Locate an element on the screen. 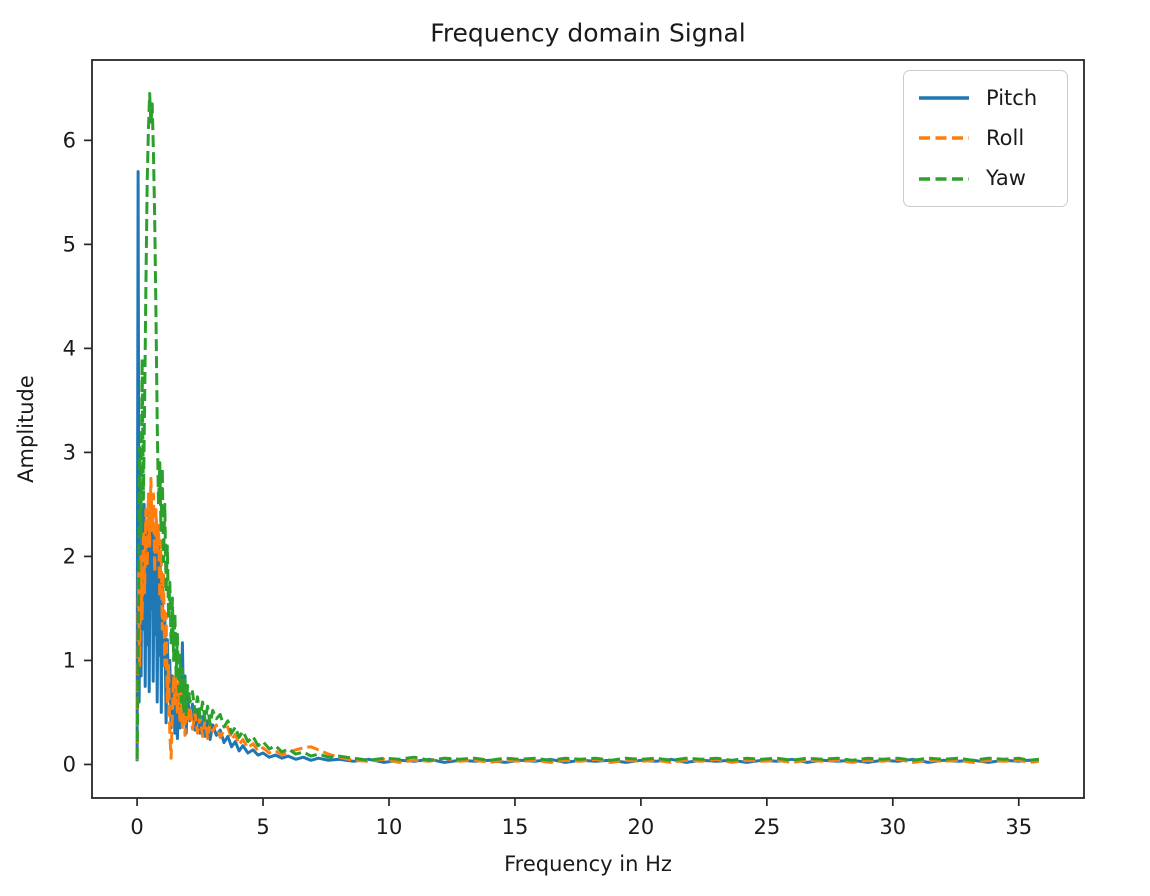  legend-item-pitch: Pitch is located at coordinates (987, 97).